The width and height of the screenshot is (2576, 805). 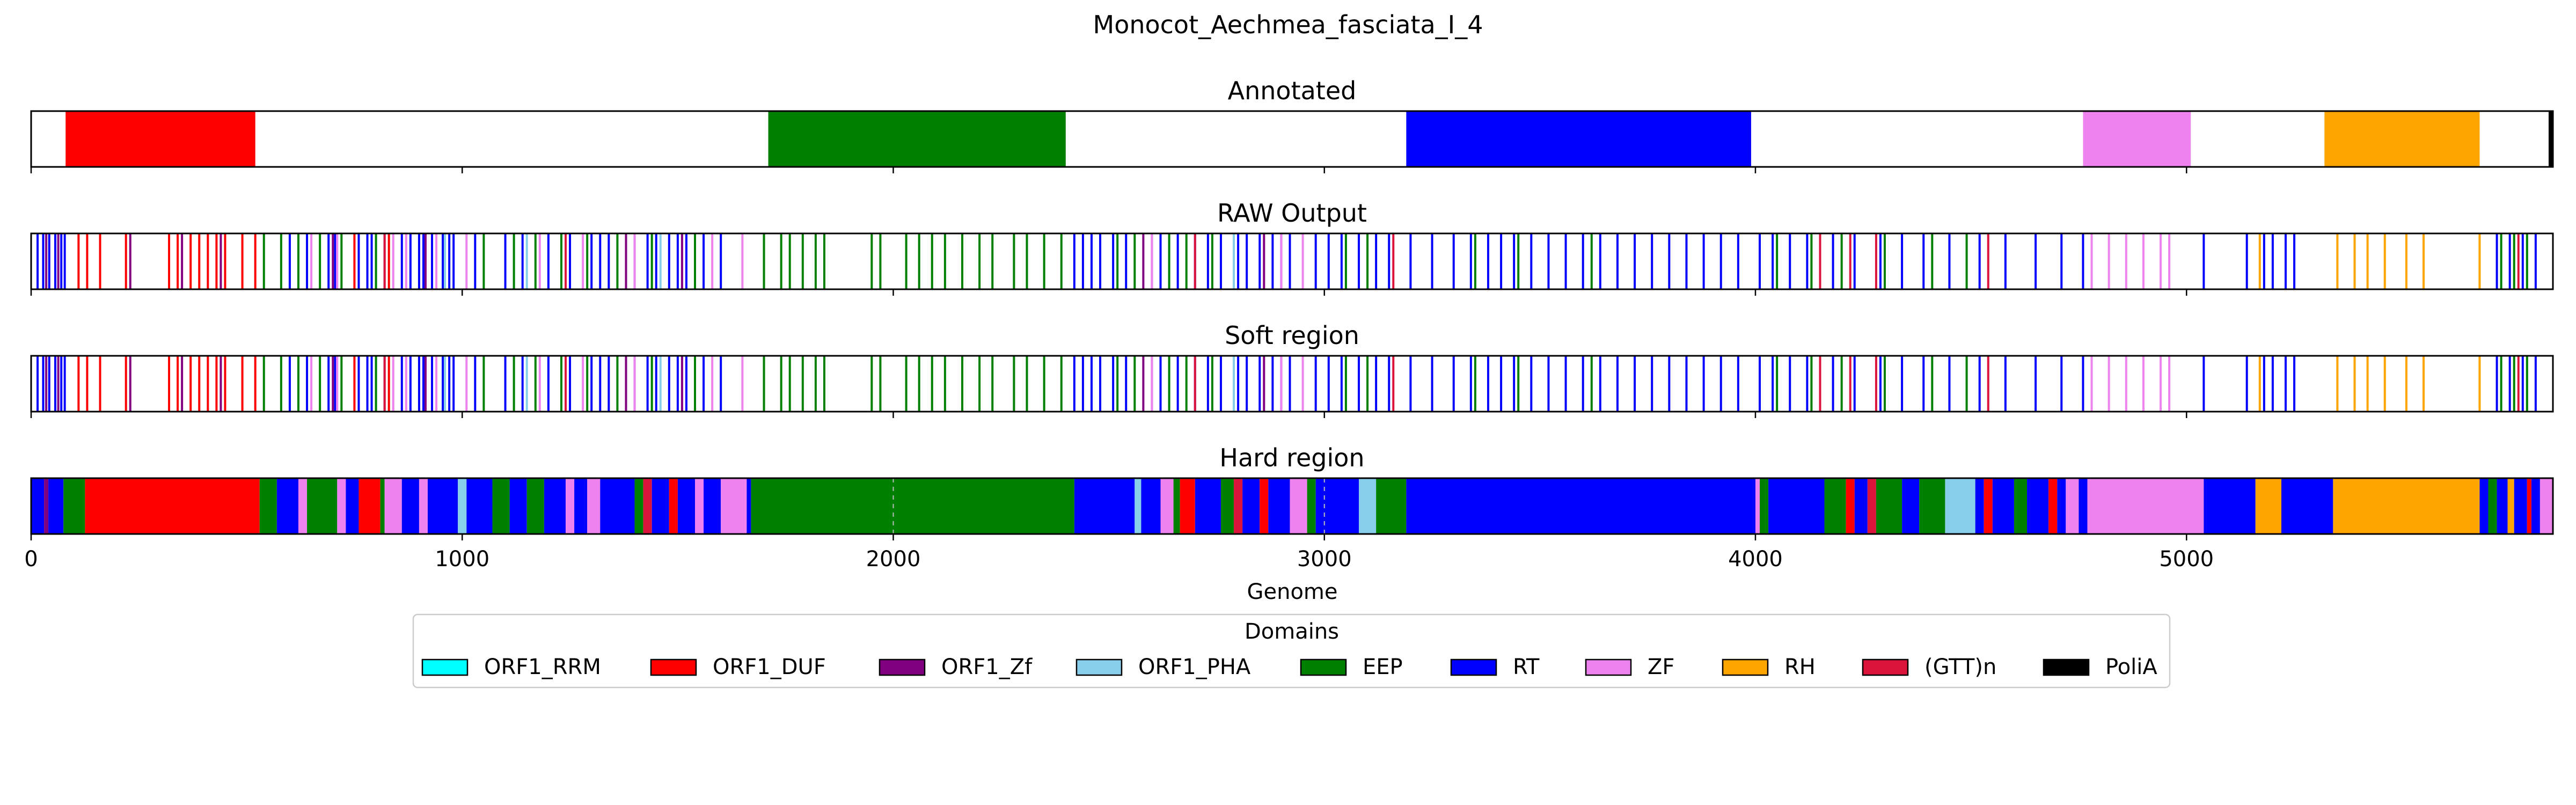 What do you see at coordinates (1291, 457) in the screenshot?
I see `panel-hard-region-title: Hard region` at bounding box center [1291, 457].